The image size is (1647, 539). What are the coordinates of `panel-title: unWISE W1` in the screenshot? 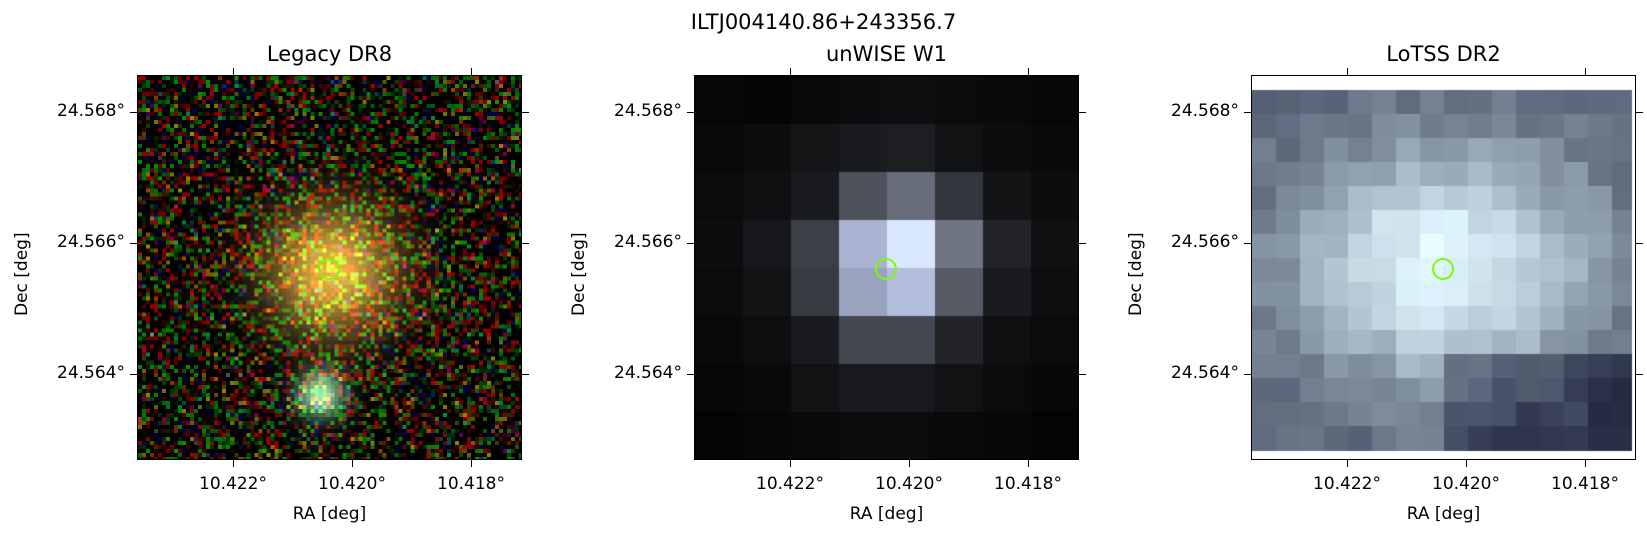 It's located at (886, 54).